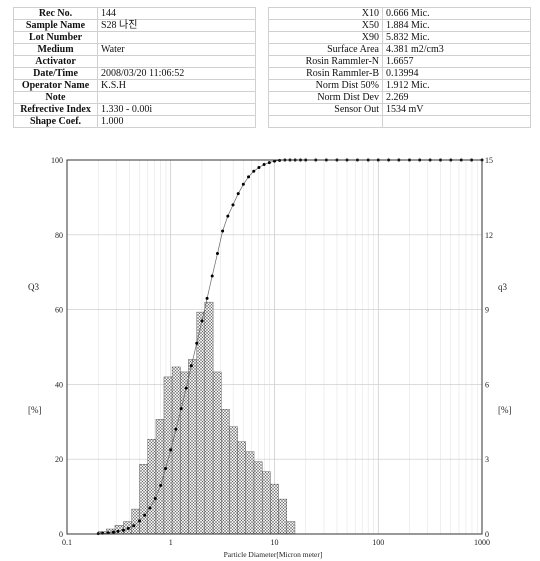  Describe the element at coordinates (35, 410) in the screenshot. I see `y-left-axis-unit: [%]` at that location.